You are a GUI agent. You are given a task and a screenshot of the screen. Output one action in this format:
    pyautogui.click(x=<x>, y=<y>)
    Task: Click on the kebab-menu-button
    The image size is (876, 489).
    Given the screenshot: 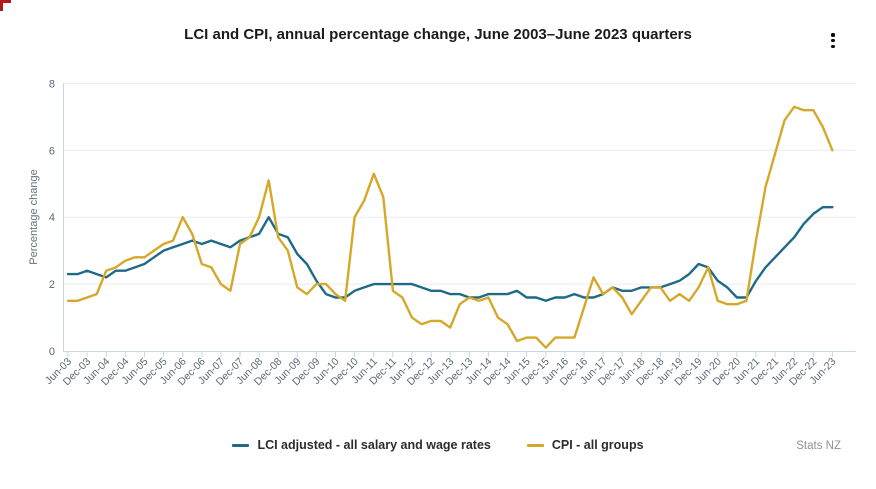 What is the action you would take?
    pyautogui.click(x=833, y=40)
    